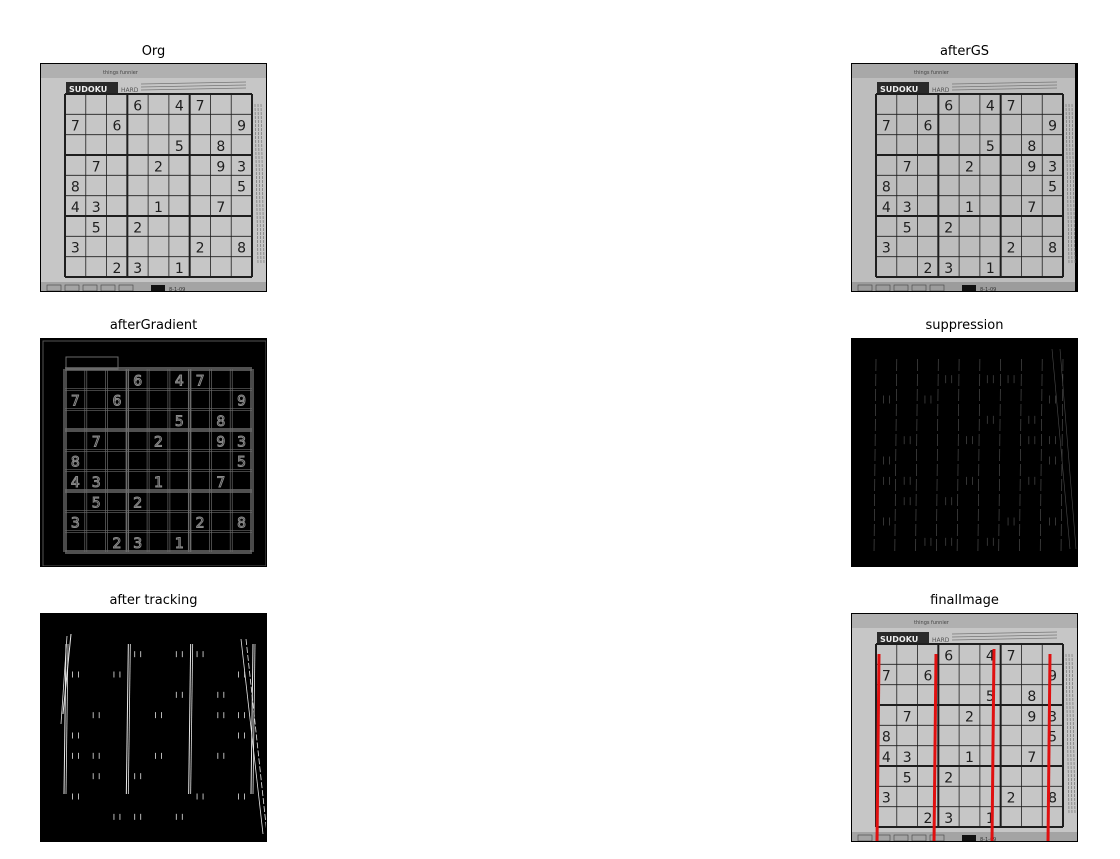 The image size is (1120, 859). What do you see at coordinates (153, 51) in the screenshot?
I see `panel-title-org: Org` at bounding box center [153, 51].